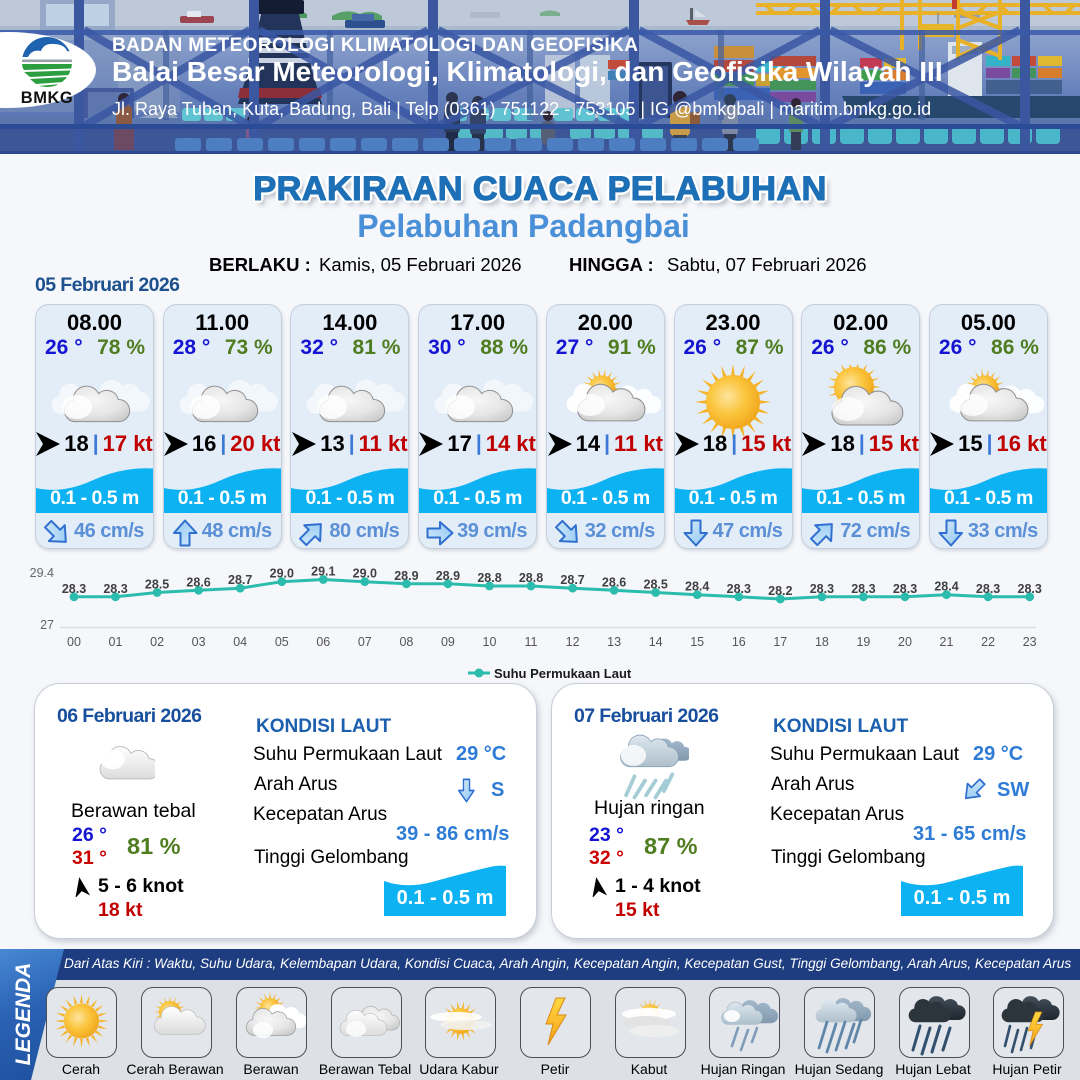 The width and height of the screenshot is (1080, 1080). Describe the element at coordinates (739, 642) in the screenshot. I see `svg-text: 16` at that location.